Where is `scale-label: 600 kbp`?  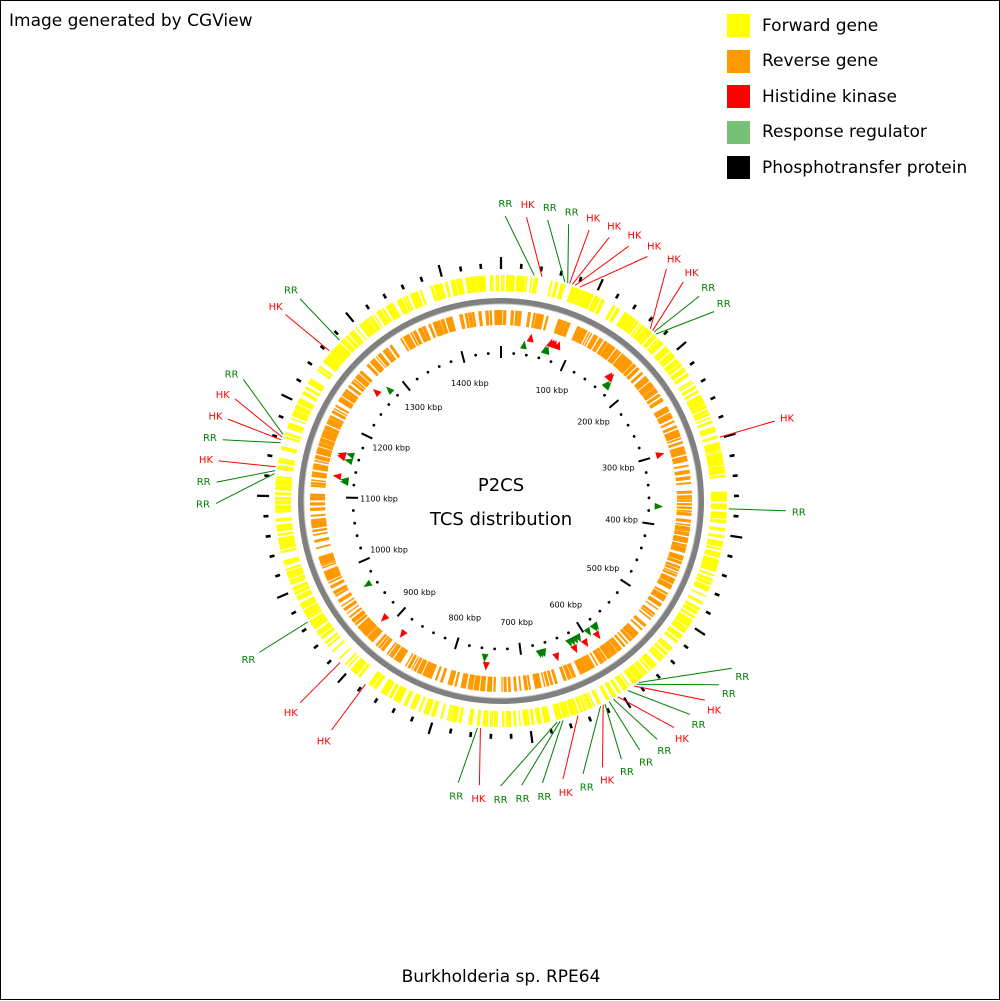
scale-label: 600 kbp is located at coordinates (565, 604).